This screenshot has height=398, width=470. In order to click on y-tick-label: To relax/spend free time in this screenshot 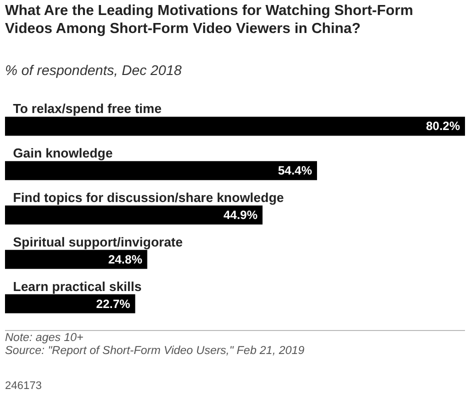, I will do `click(87, 108)`.